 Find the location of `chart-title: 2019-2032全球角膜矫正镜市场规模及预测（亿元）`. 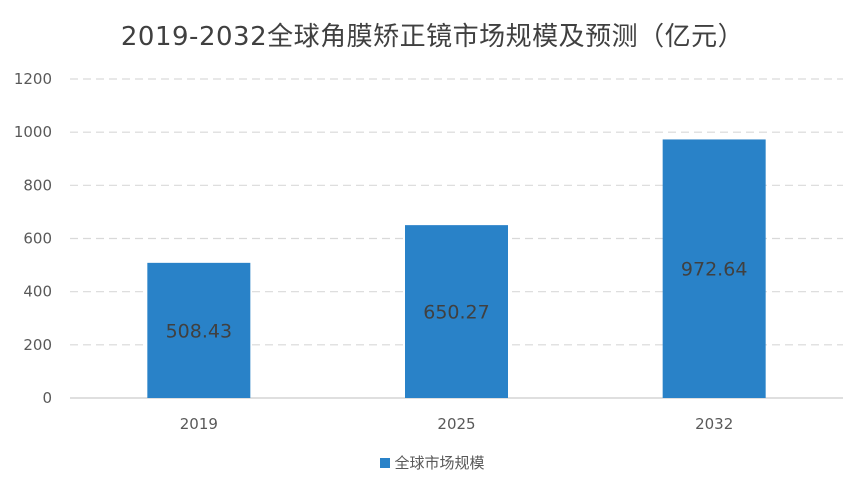

chart-title: 2019-2032全球角膜矫正镜市场规模及预测（亿元） is located at coordinates (432, 37).